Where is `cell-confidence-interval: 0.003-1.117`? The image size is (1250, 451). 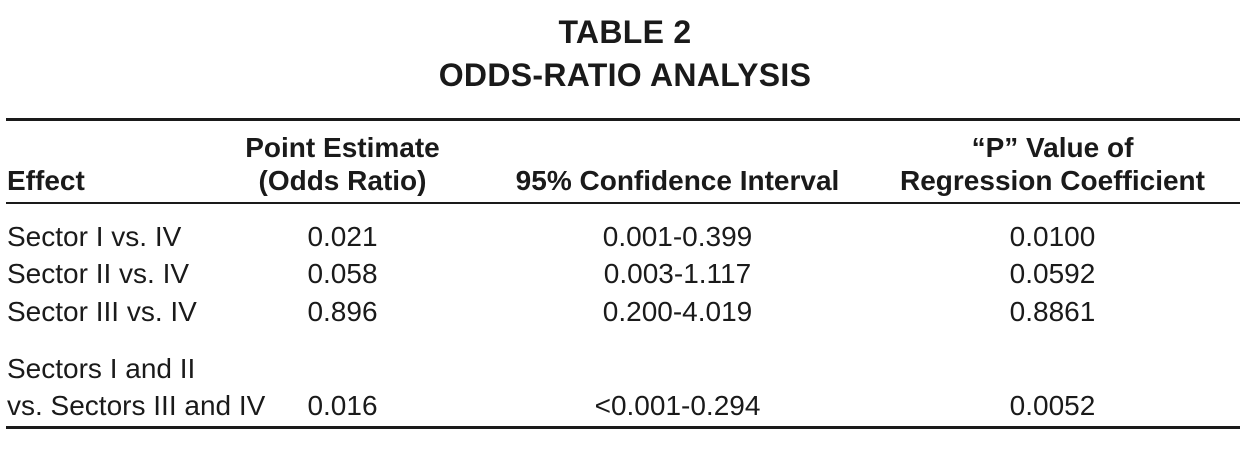
cell-confidence-interval: 0.003-1.117 is located at coordinates (677, 273).